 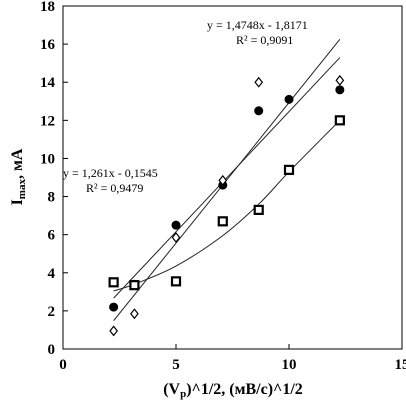 What do you see at coordinates (400, 365) in the screenshot?
I see `x-tick-label: 15` at bounding box center [400, 365].